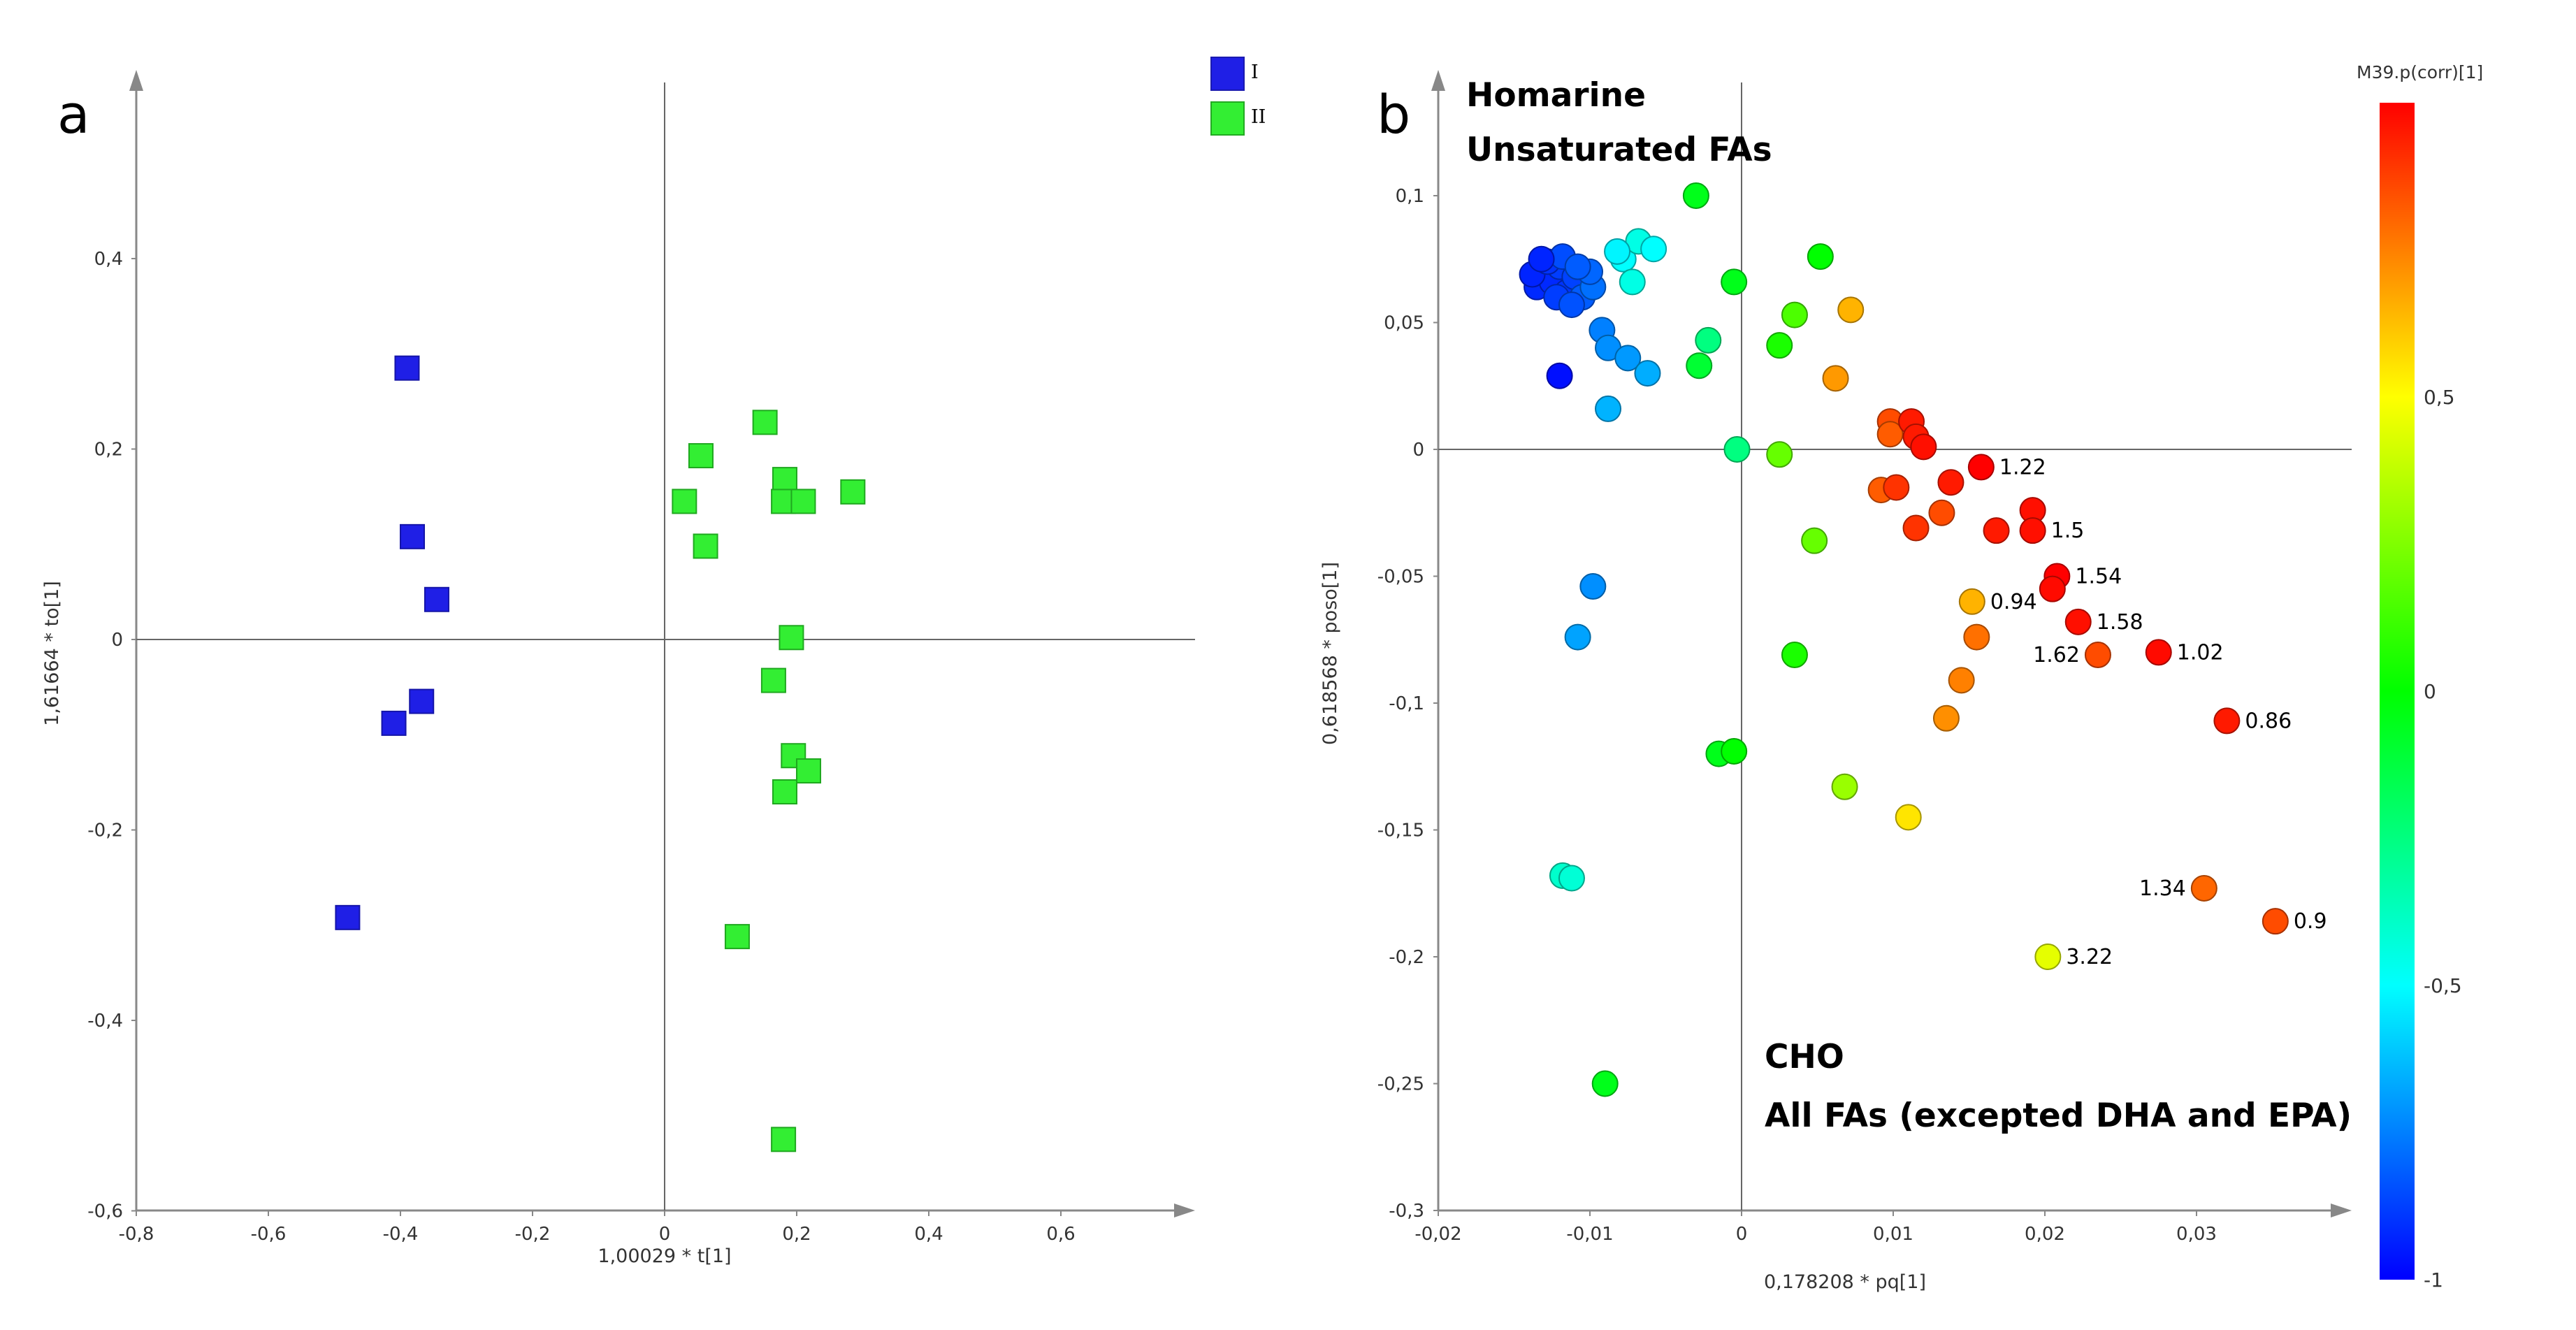  I want to click on panel-b-x-ticks: -0,02 -0,01 0 0,01 0,02 0,03, so click(1816, 1227).